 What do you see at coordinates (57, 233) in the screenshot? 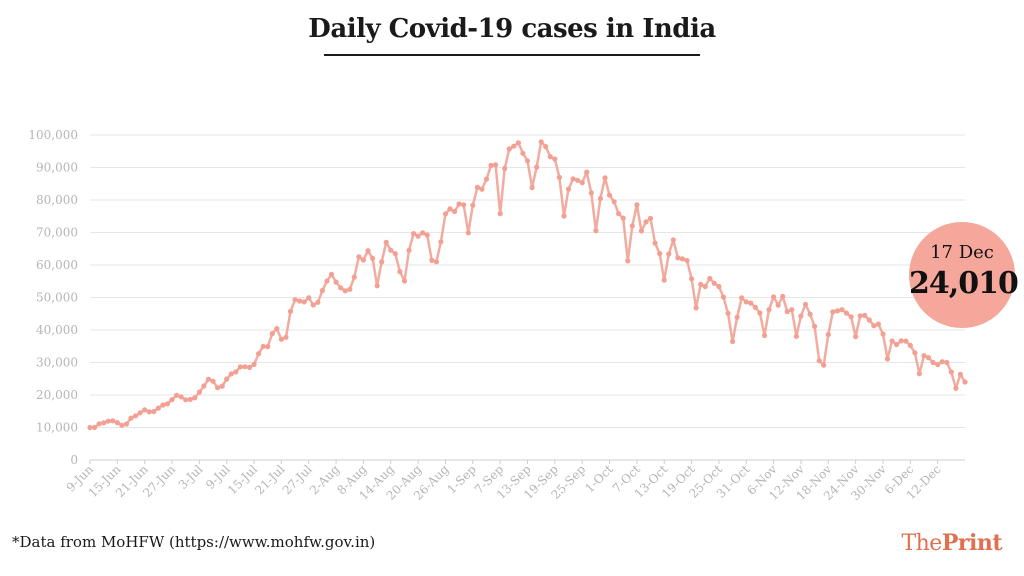
I see `y-tick-label: 70,000` at bounding box center [57, 233].